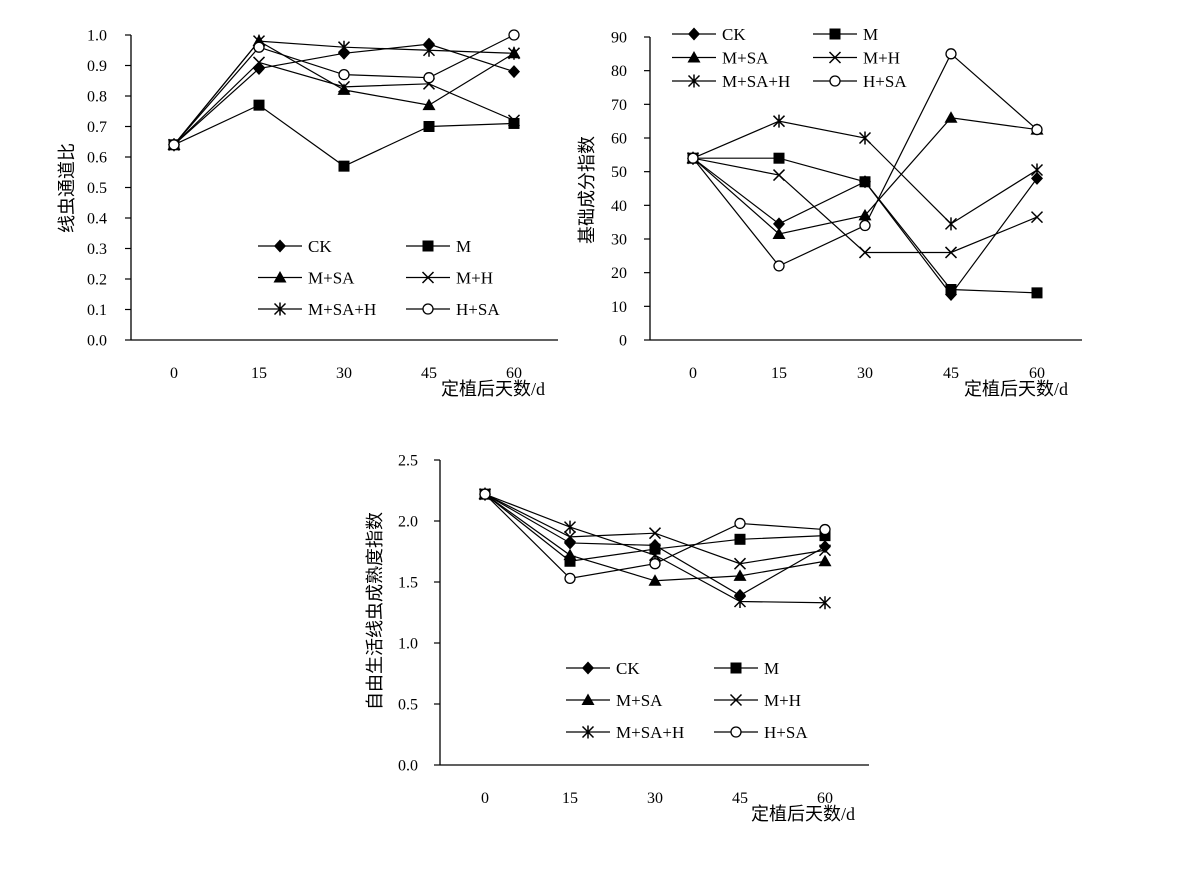  I want to click on legend-label: M+SA+H, so click(342, 309).